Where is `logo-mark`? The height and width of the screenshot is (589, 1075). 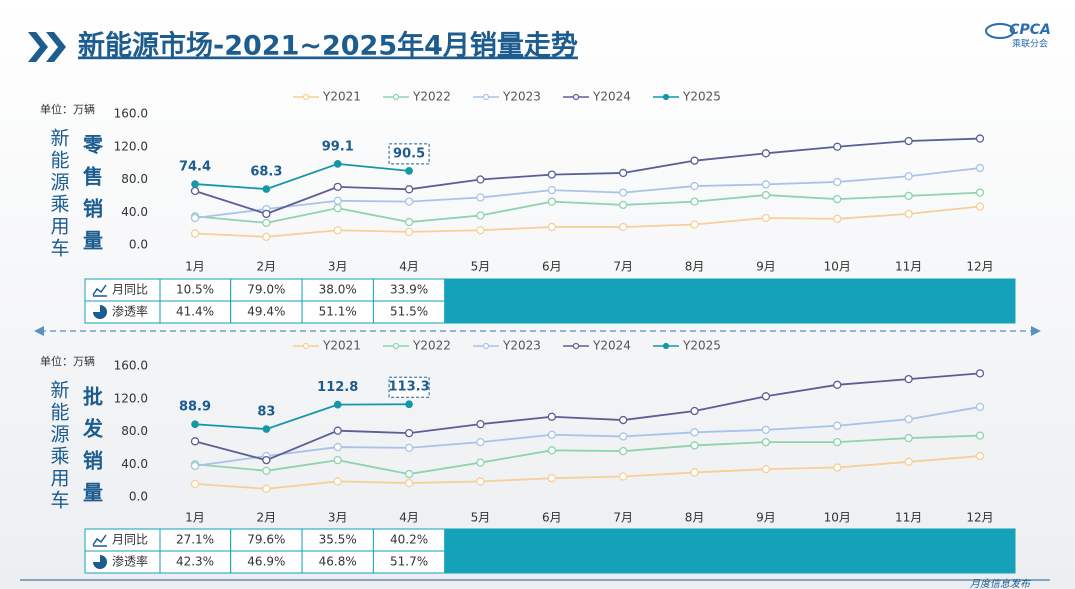 logo-mark is located at coordinates (1000, 31).